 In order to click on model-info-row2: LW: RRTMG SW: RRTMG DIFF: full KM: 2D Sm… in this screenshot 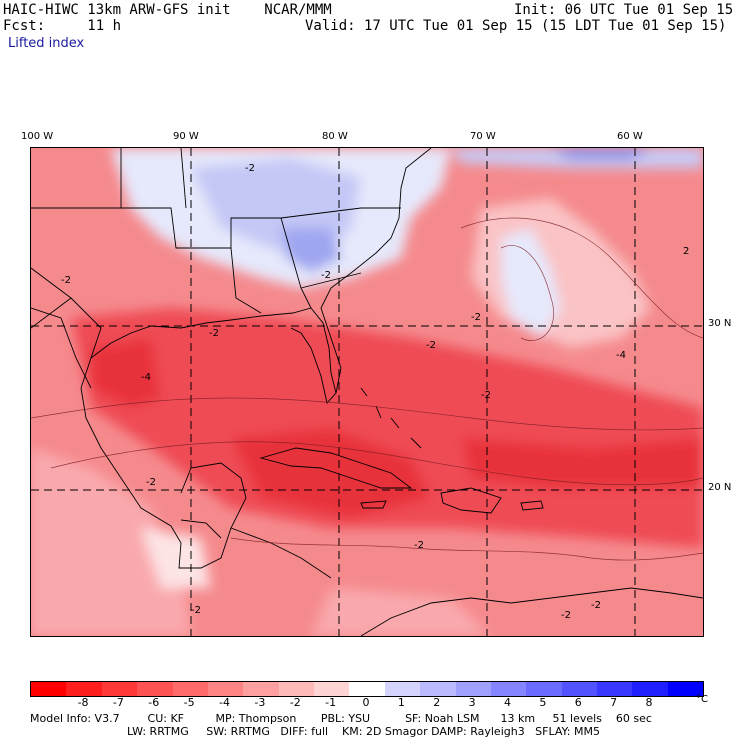, I will do `click(363, 731)`.